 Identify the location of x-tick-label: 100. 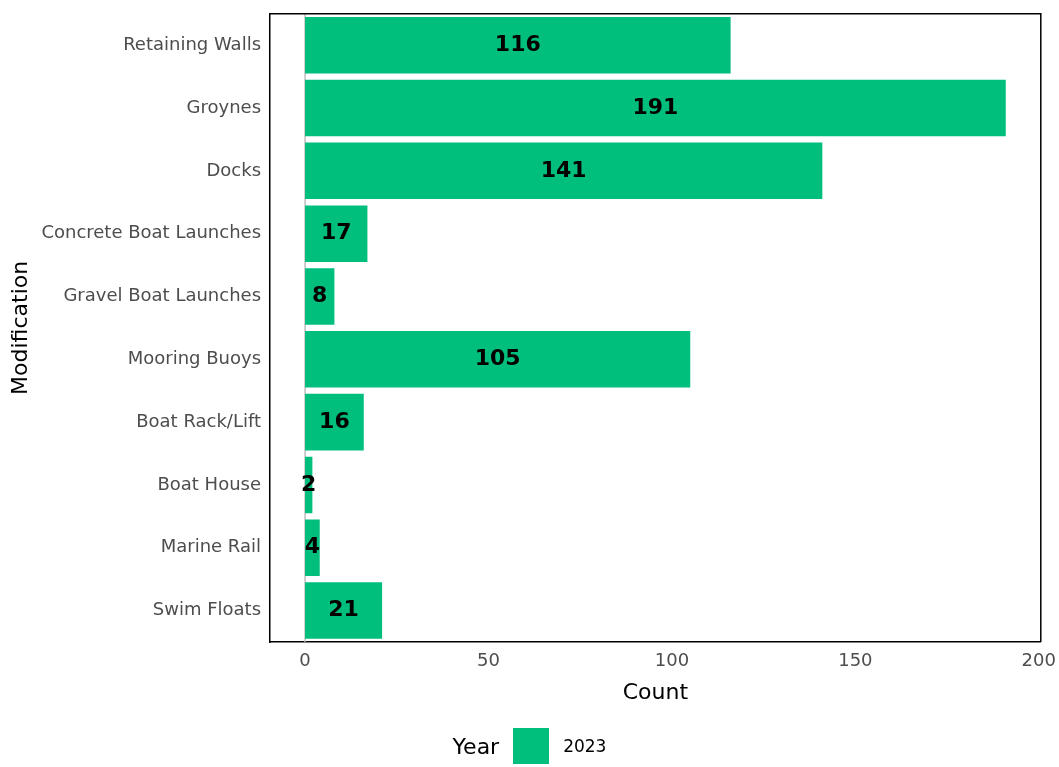
(672, 660).